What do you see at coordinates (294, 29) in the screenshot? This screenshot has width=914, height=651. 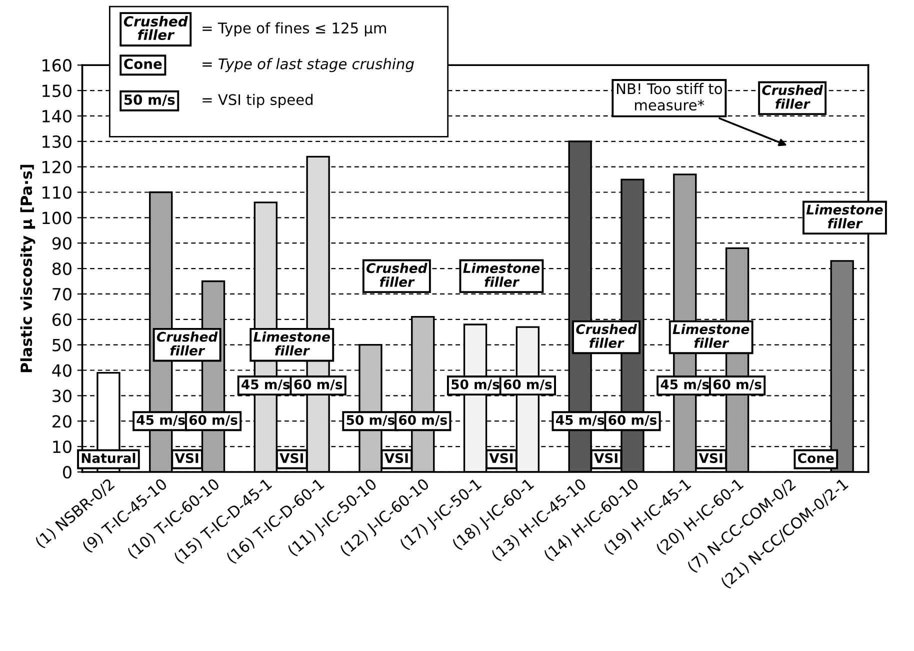 I see `text: = Type of fines ≤ 125 µm` at bounding box center [294, 29].